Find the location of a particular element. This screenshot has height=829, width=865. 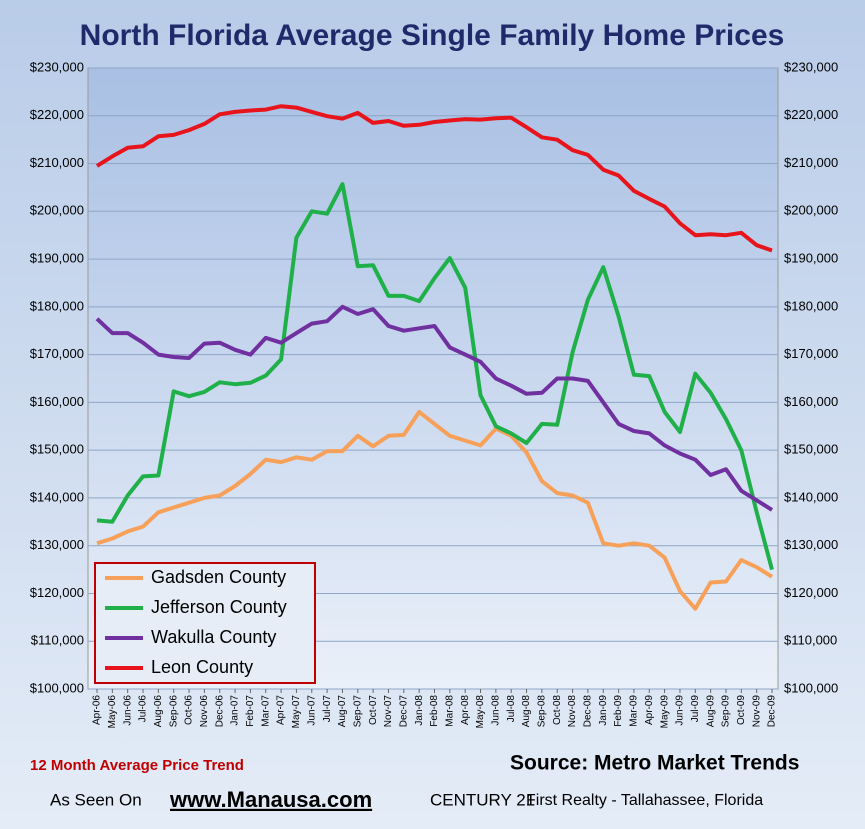

x-tick-label: Jul-08 is located at coordinates (511, 709).